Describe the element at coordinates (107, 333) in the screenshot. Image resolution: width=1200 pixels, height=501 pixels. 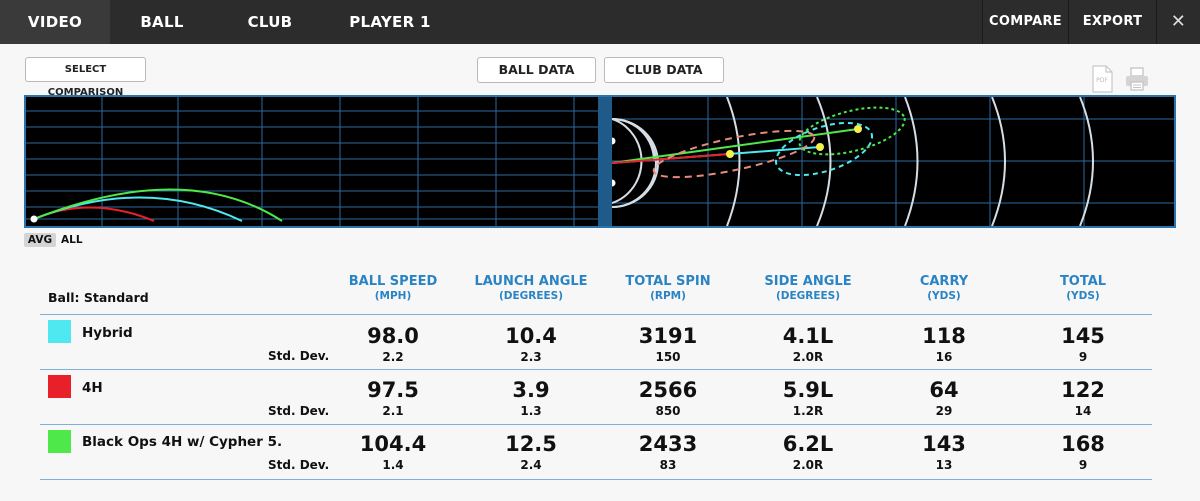
I see `row-name-hybrid: Hybrid` at that location.